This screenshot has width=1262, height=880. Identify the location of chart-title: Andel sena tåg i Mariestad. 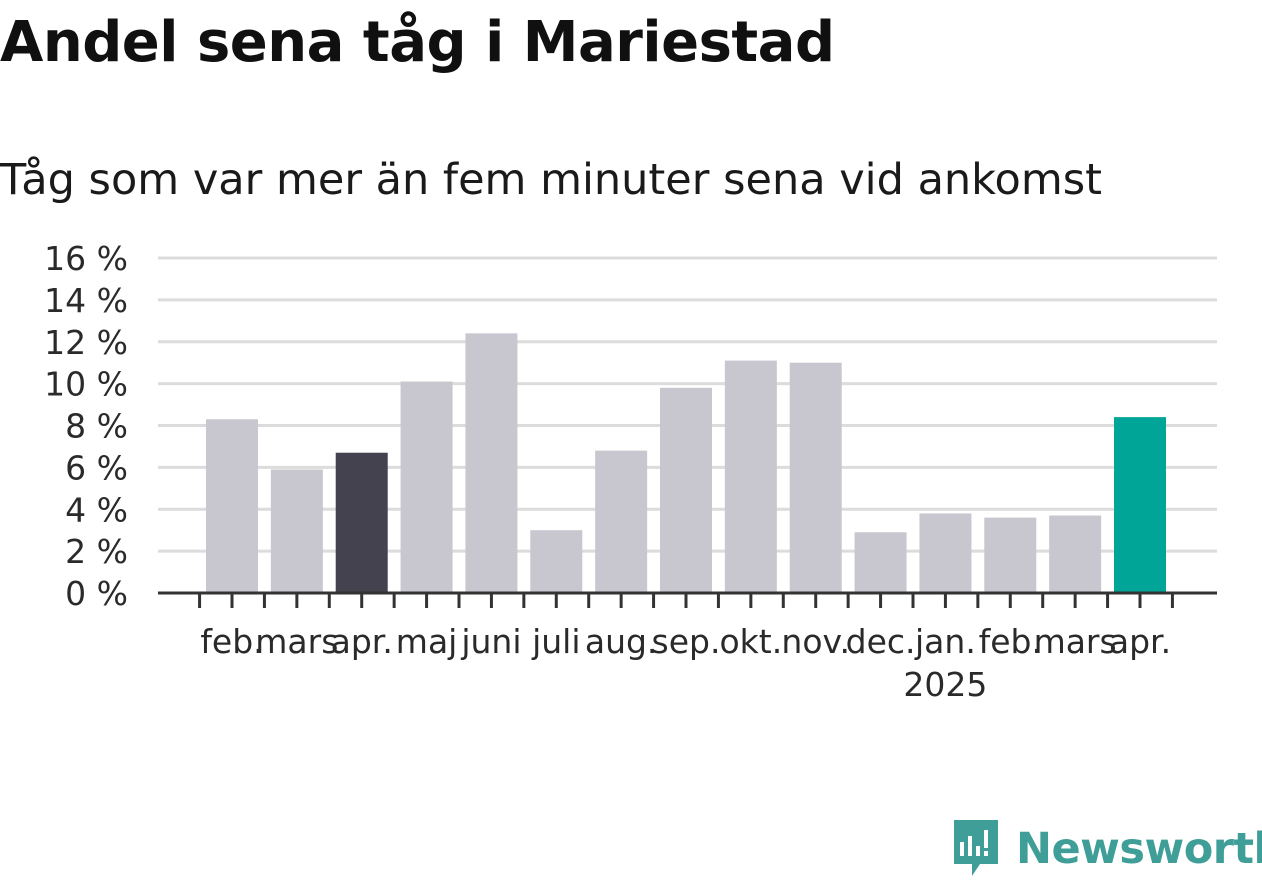
(417, 42).